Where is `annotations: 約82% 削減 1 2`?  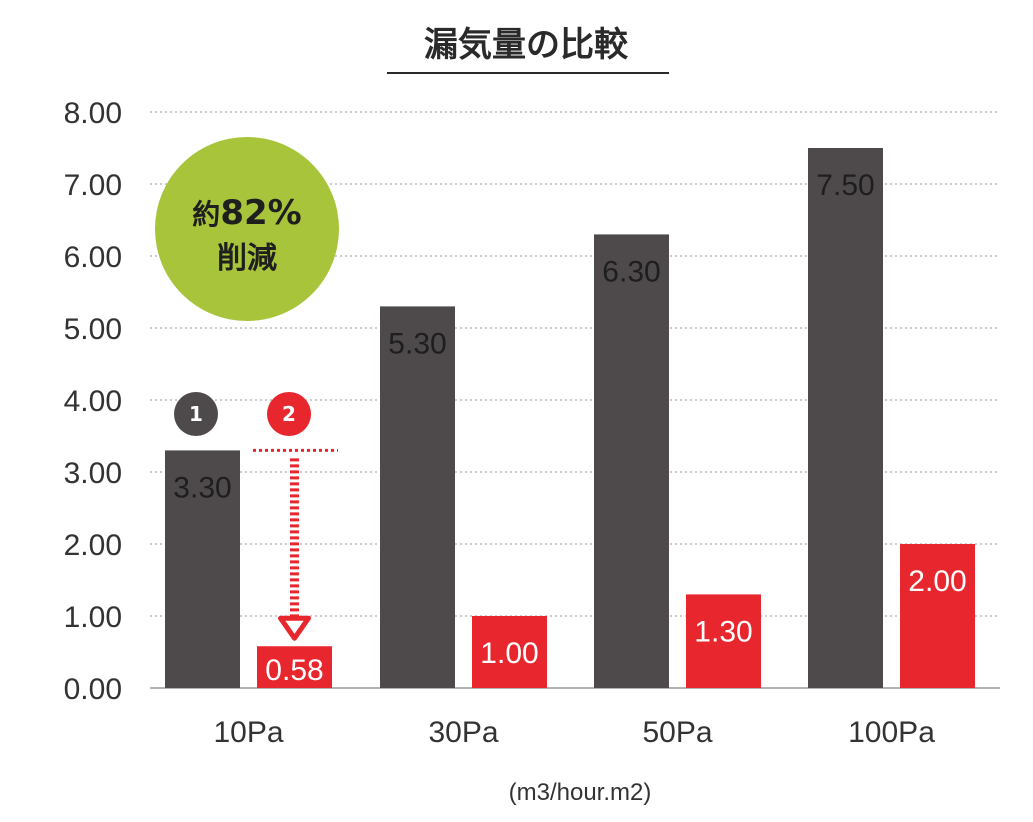 annotations: 約82% 削減 1 2 is located at coordinates (247, 389).